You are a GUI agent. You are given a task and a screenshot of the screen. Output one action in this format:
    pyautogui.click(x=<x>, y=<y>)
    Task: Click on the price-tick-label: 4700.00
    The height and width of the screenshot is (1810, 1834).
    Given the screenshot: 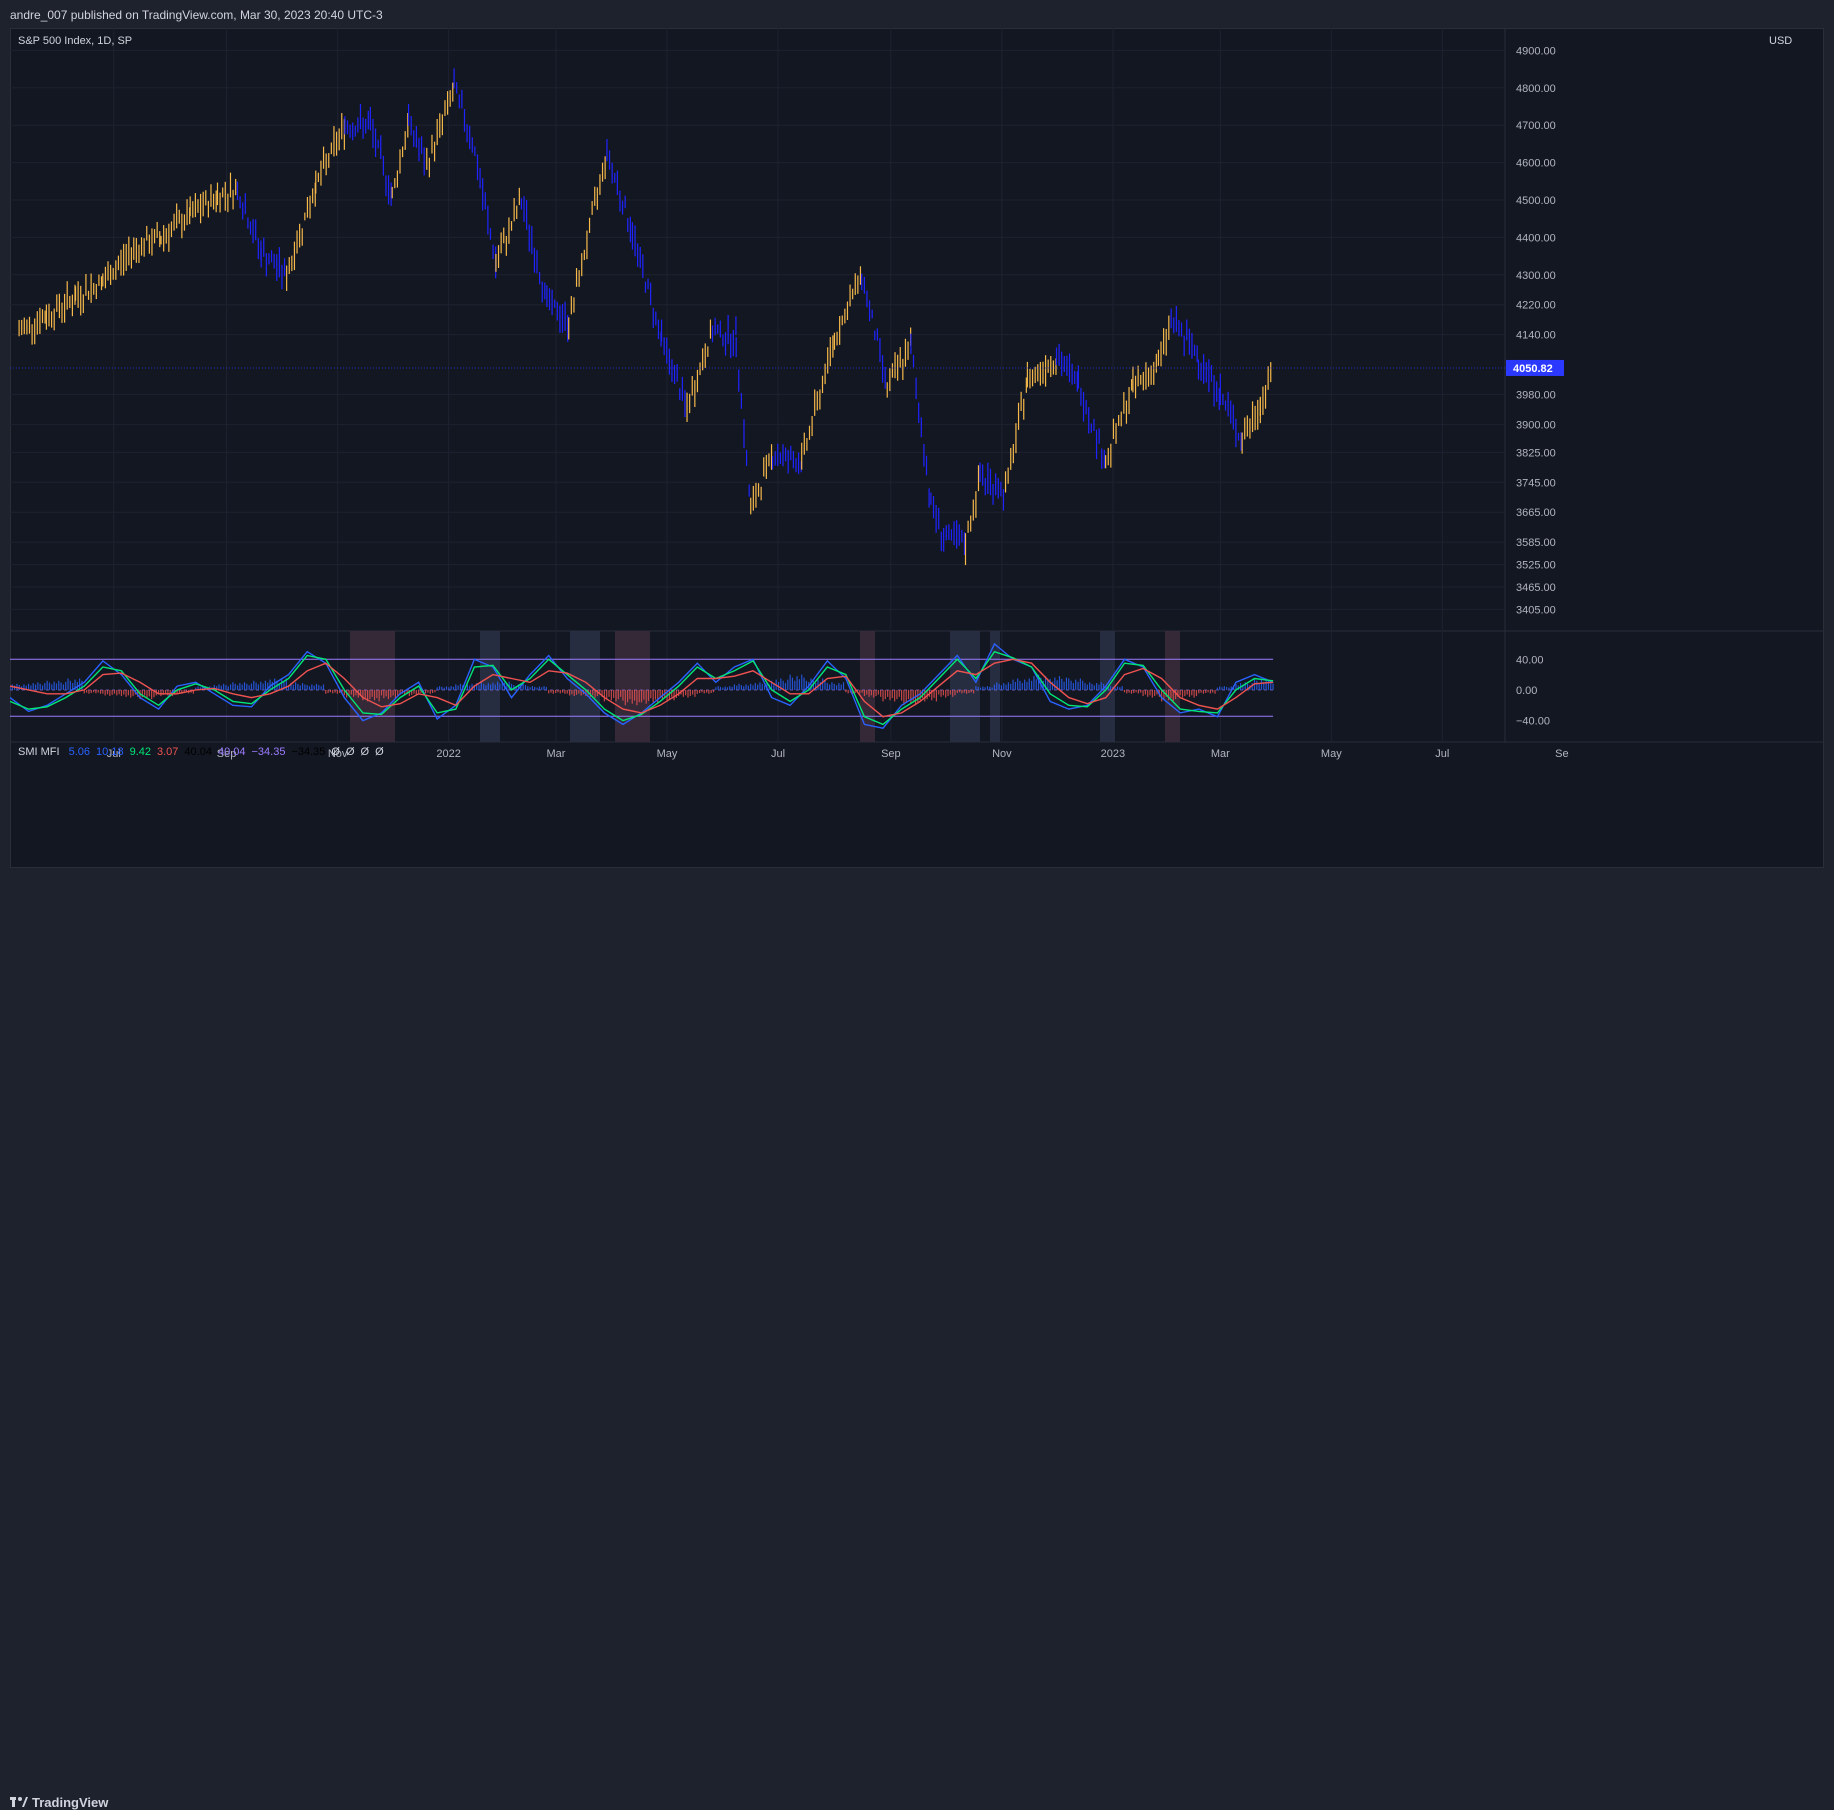 What is the action you would take?
    pyautogui.click(x=1536, y=126)
    